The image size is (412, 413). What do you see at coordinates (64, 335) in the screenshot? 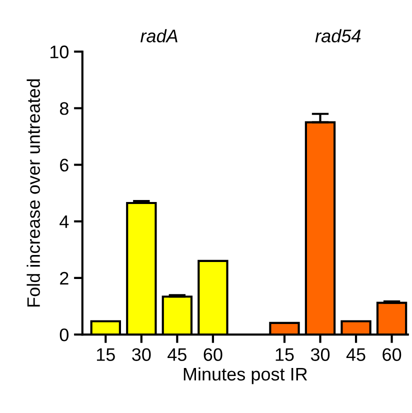
I see `y-tick-label: 0` at bounding box center [64, 335].